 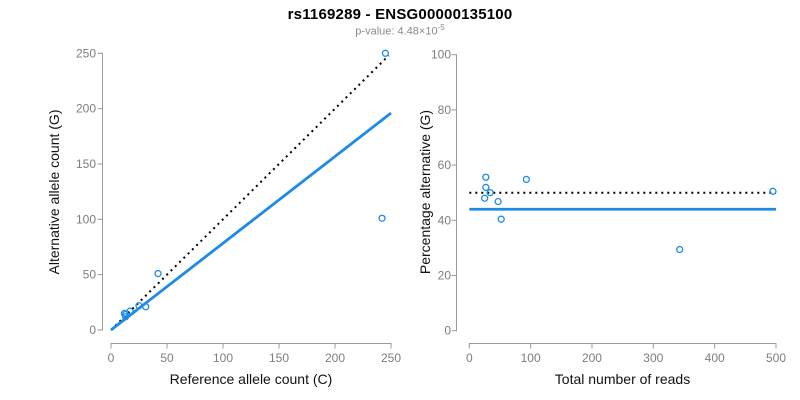 I want to click on x-tick-label: 150, so click(x=279, y=358).